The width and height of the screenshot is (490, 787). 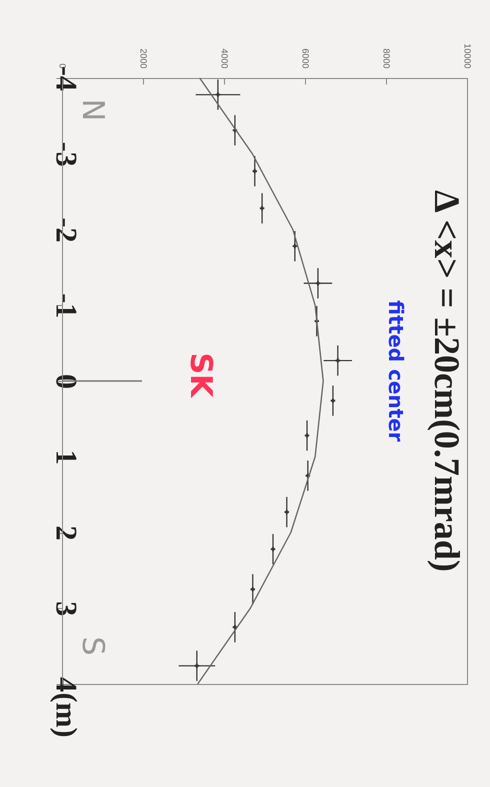 I want to click on annotation: S, so click(x=92, y=646).